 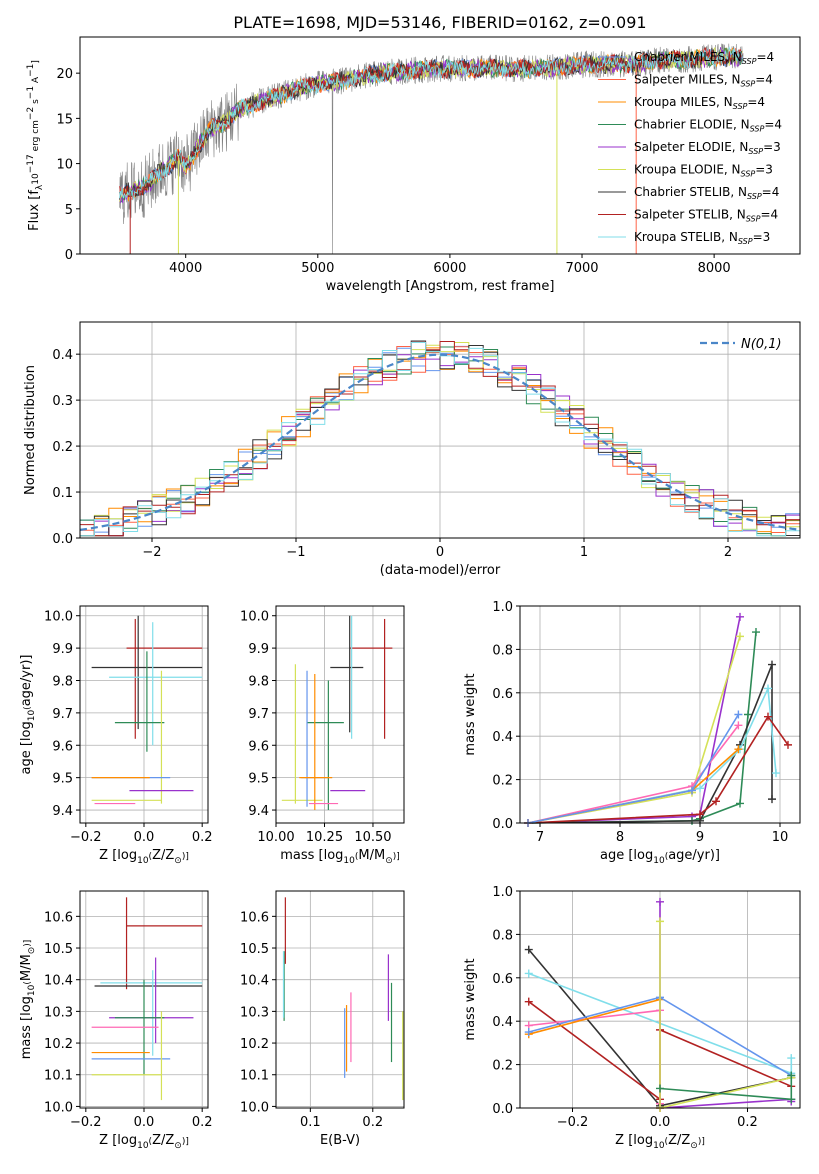 I want to click on y-tick-label: 10.4, so click(x=58, y=981).